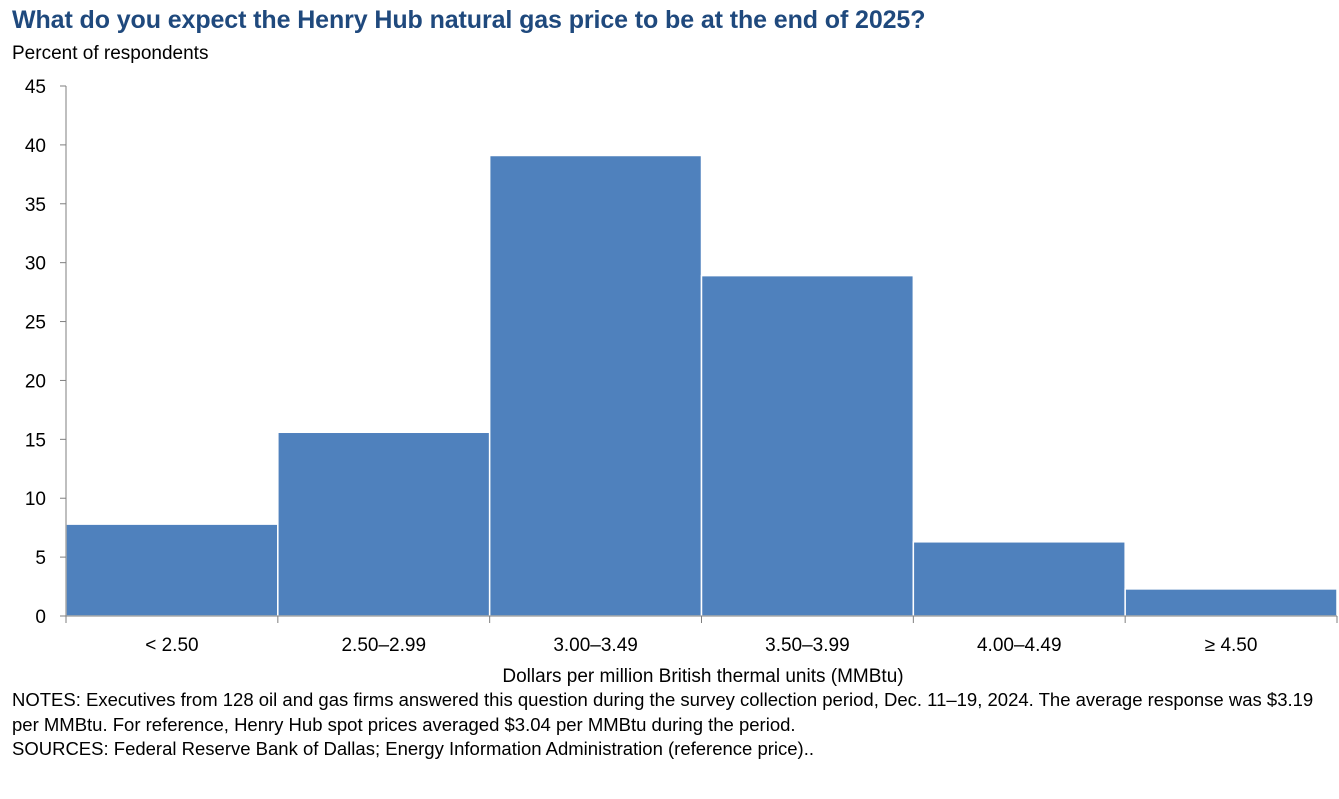  Describe the element at coordinates (35, 381) in the screenshot. I see `y-tick-label: 20` at that location.